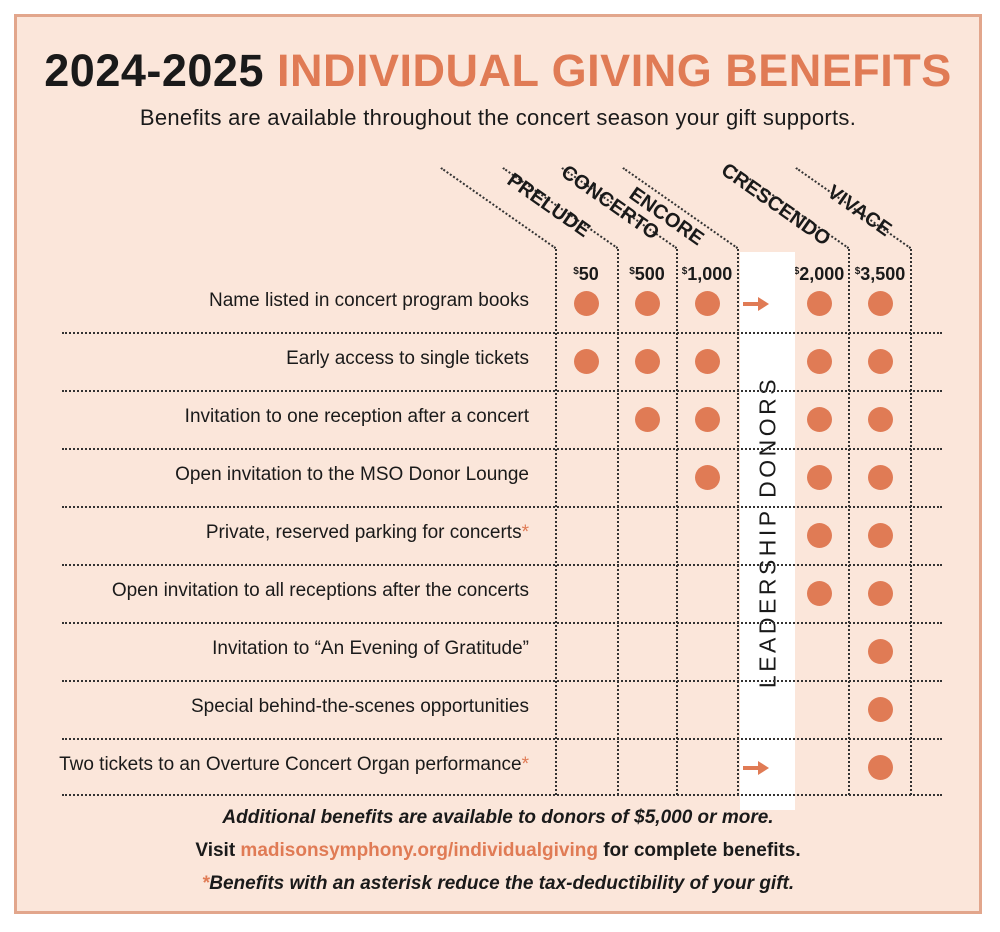 This screenshot has height=932, width=1000. I want to click on tier-amount-crescendo: $2,000, so click(819, 274).